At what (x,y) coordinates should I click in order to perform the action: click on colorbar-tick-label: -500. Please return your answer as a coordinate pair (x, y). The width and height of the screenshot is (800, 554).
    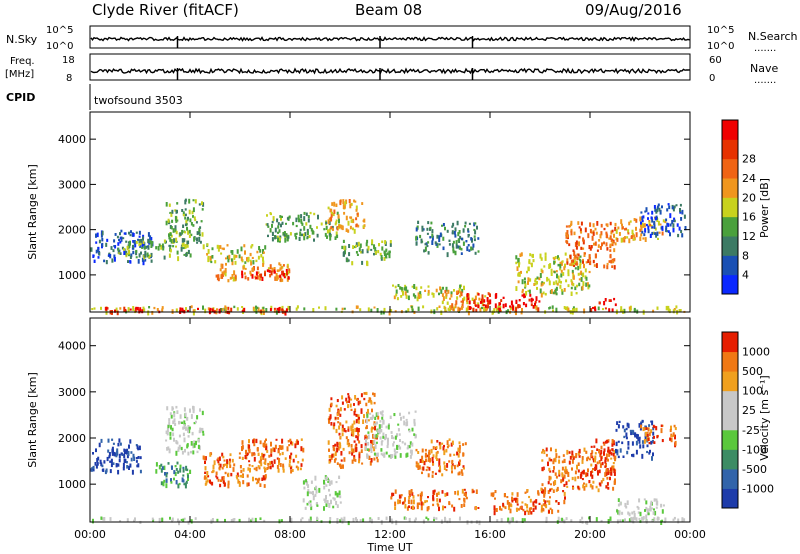
    Looking at the image, I should click on (754, 469).